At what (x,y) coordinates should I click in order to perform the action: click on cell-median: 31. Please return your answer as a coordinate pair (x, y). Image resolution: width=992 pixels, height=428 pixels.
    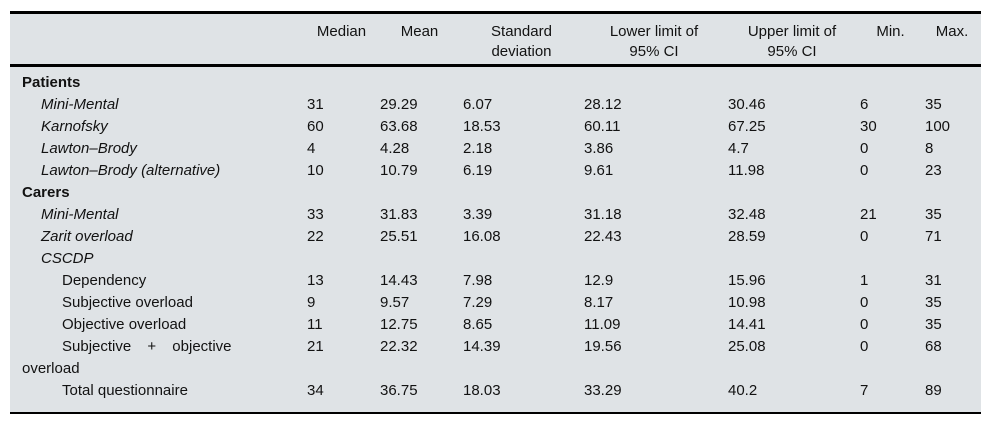
    Looking at the image, I should click on (315, 104).